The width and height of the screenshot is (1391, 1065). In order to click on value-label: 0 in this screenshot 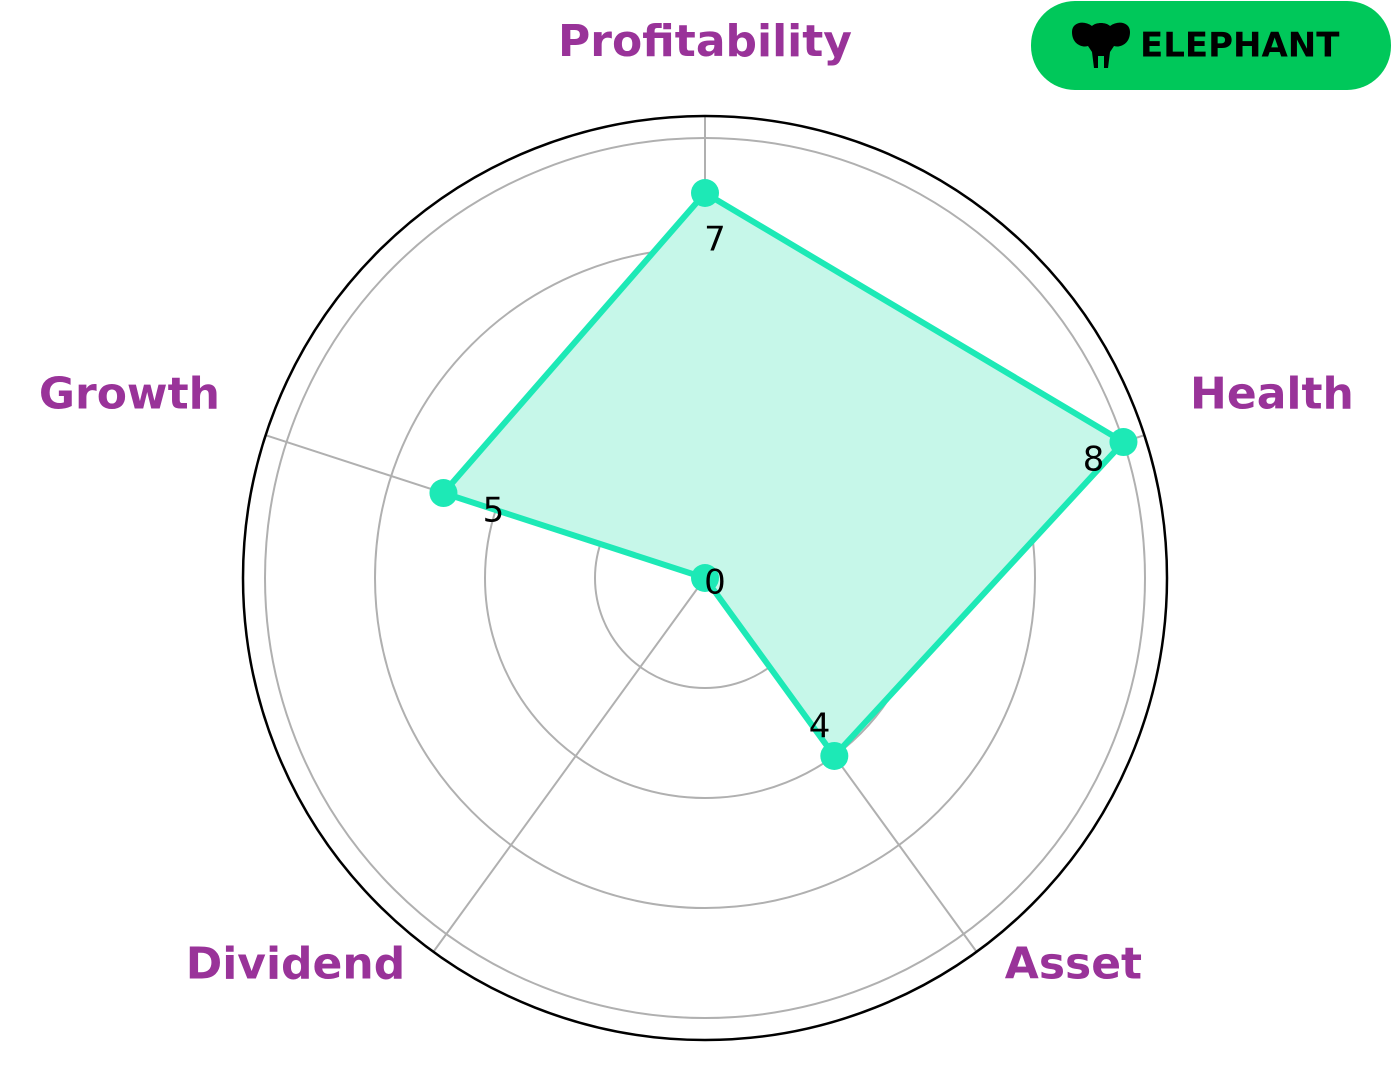, I will do `click(715, 583)`.